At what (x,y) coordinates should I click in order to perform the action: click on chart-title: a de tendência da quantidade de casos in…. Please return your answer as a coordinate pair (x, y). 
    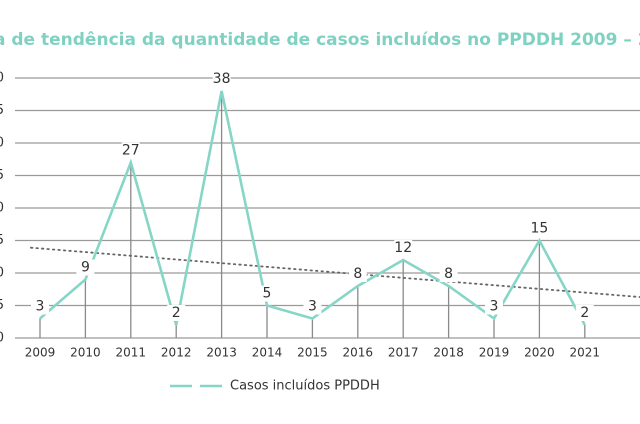
    Looking at the image, I should click on (320, 40).